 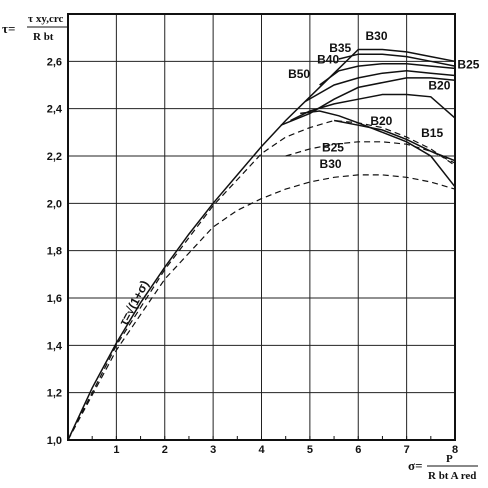 What do you see at coordinates (8, 28) in the screenshot?
I see `y-axis-title-prefix: τ=` at bounding box center [8, 28].